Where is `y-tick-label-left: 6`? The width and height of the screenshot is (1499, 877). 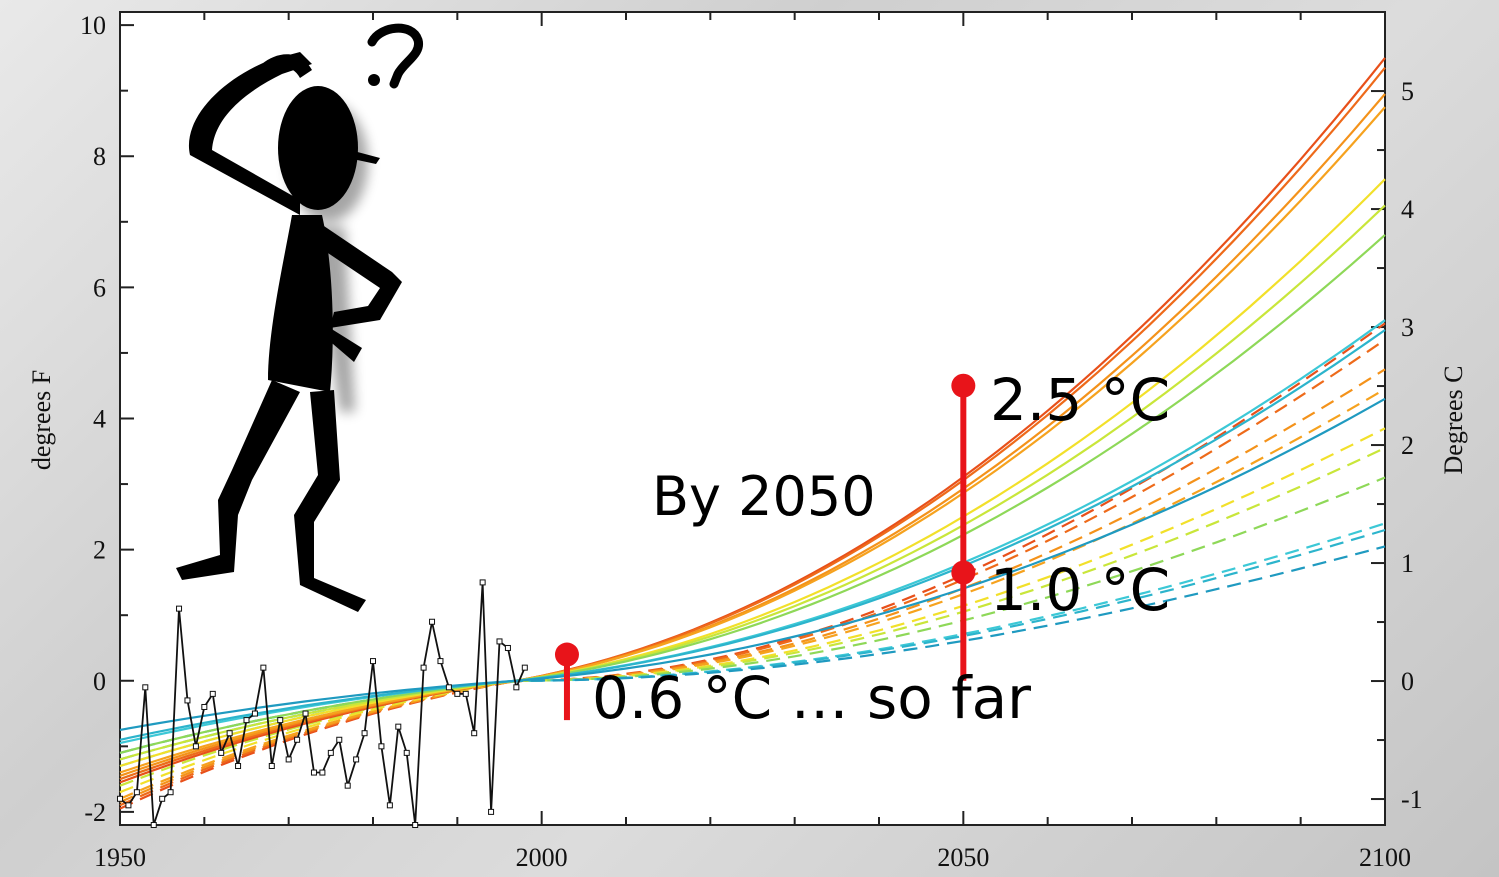 y-tick-label-left: 6 is located at coordinates (99, 287).